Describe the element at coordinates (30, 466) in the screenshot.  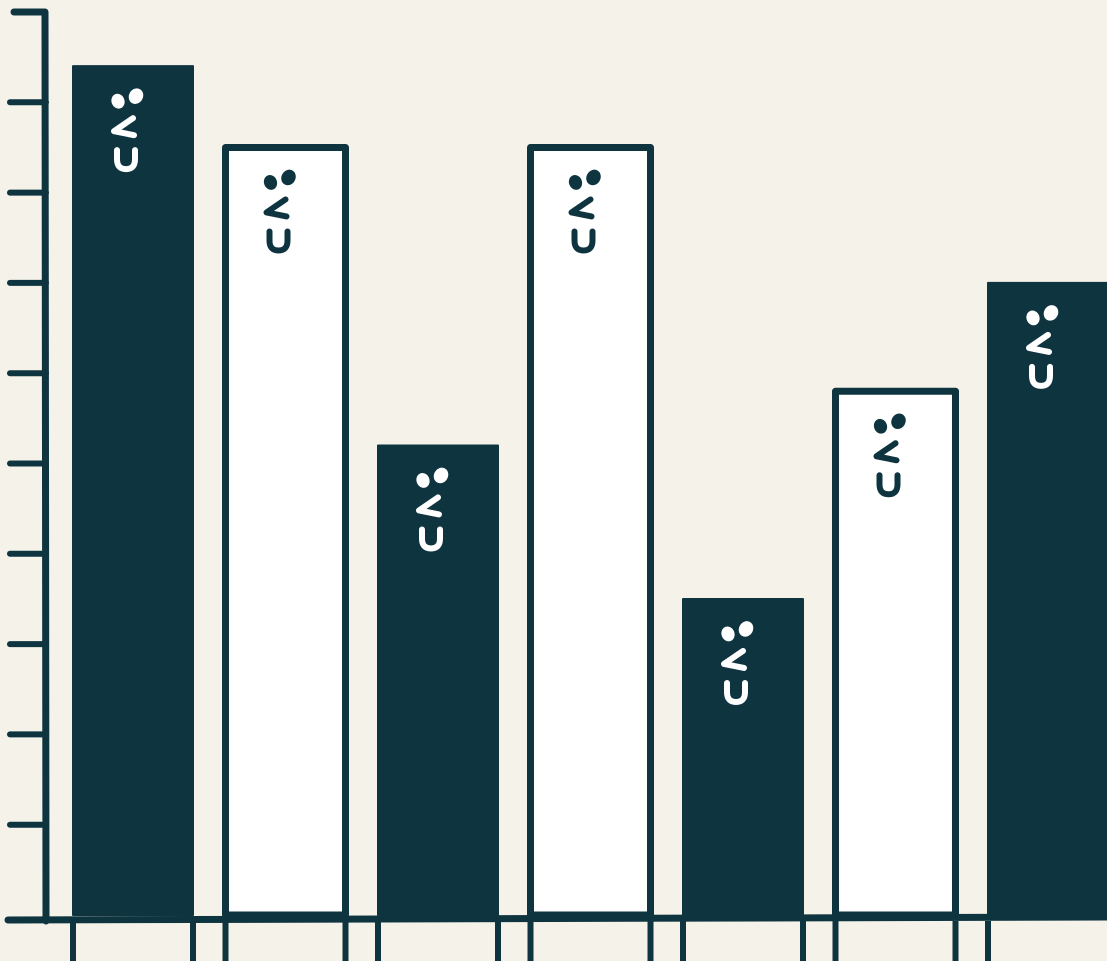
I see `y-axis-line` at that location.